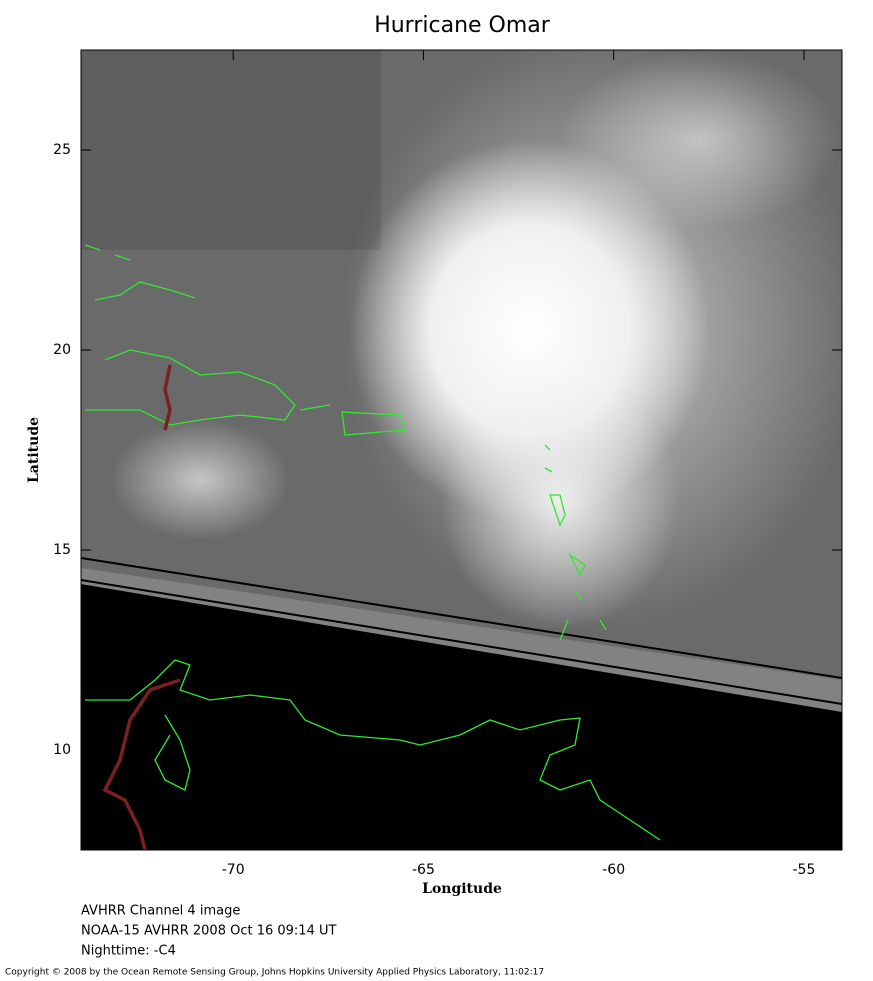 This screenshot has height=981, width=873. I want to click on y-tick-label: 20, so click(62, 350).